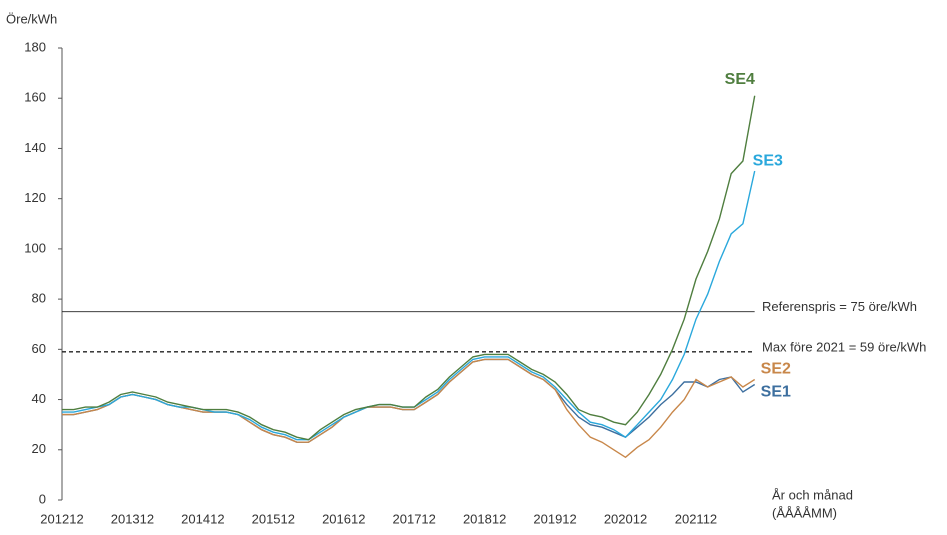 The height and width of the screenshot is (535, 947). What do you see at coordinates (740, 79) in the screenshot?
I see `series-label: SE4` at bounding box center [740, 79].